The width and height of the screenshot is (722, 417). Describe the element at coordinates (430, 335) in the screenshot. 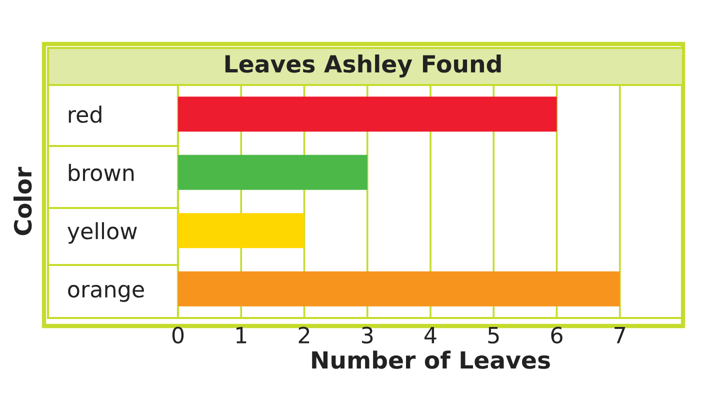

I see `x-tick-label: 4` at that location.